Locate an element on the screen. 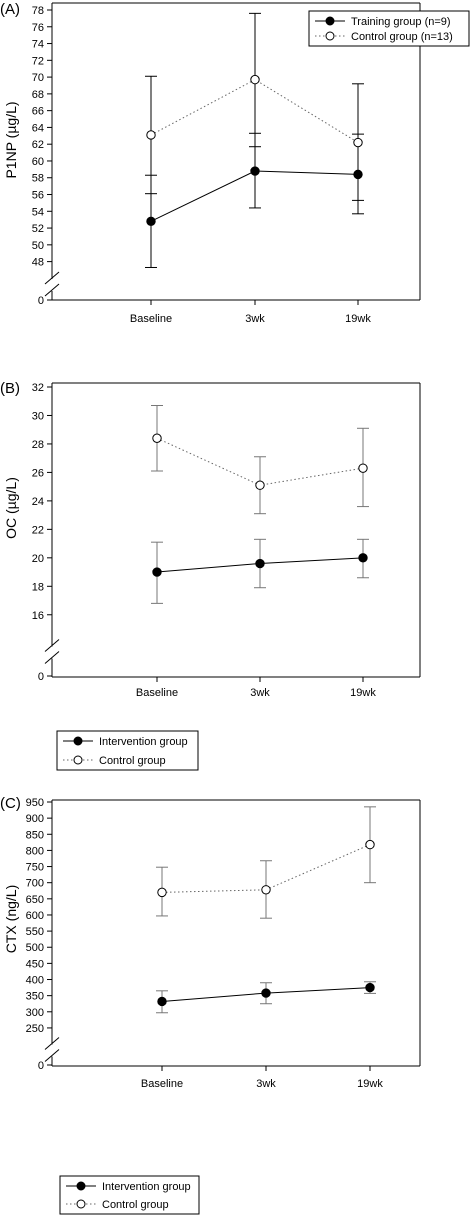 Image resolution: width=474 pixels, height=1215 pixels. y-tick-label: 52 is located at coordinates (38, 229).